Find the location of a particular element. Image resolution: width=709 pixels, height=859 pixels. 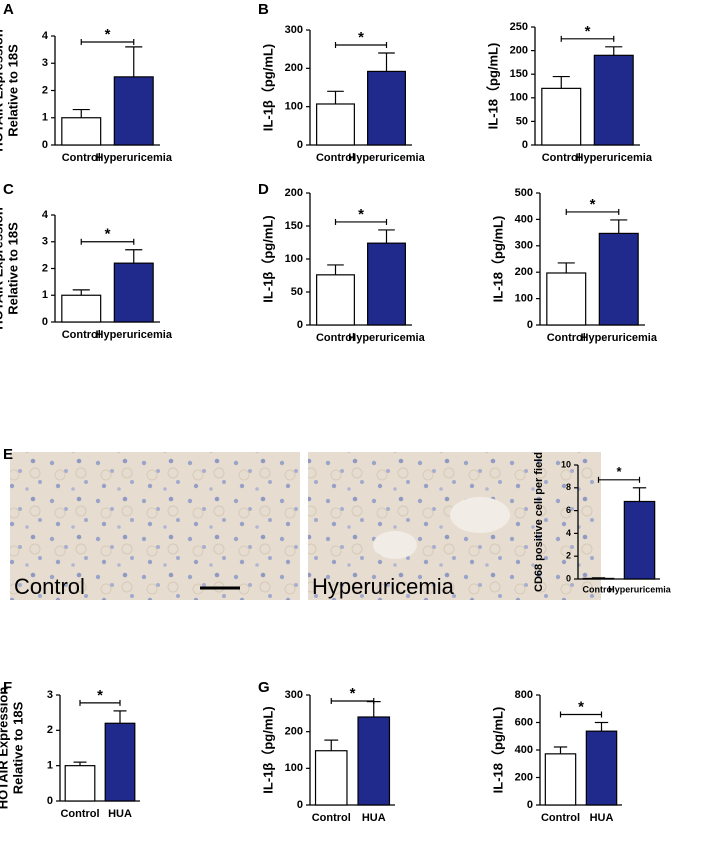

image-label: Hyperuricemia is located at coordinates (383, 586).